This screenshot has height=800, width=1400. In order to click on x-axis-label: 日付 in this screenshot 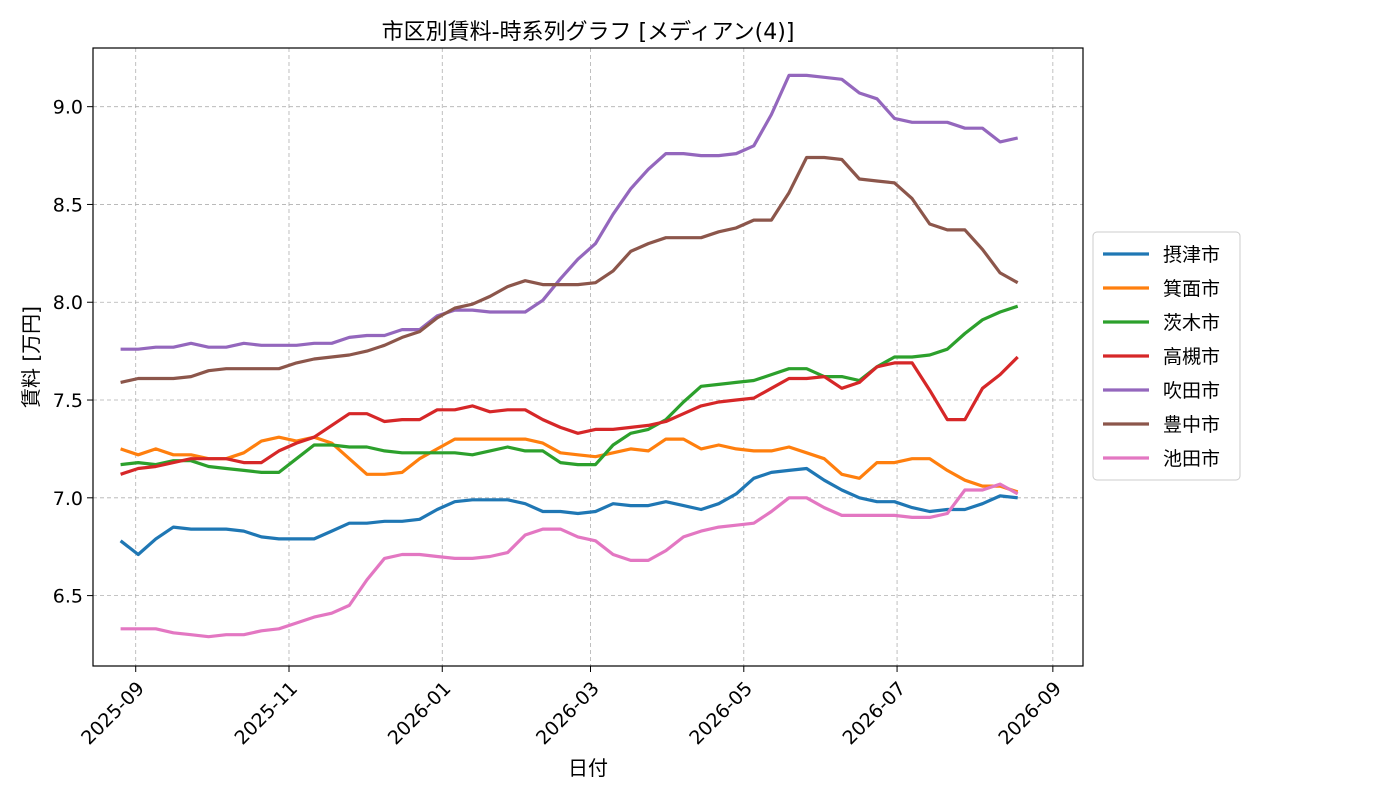, I will do `click(588, 768)`.